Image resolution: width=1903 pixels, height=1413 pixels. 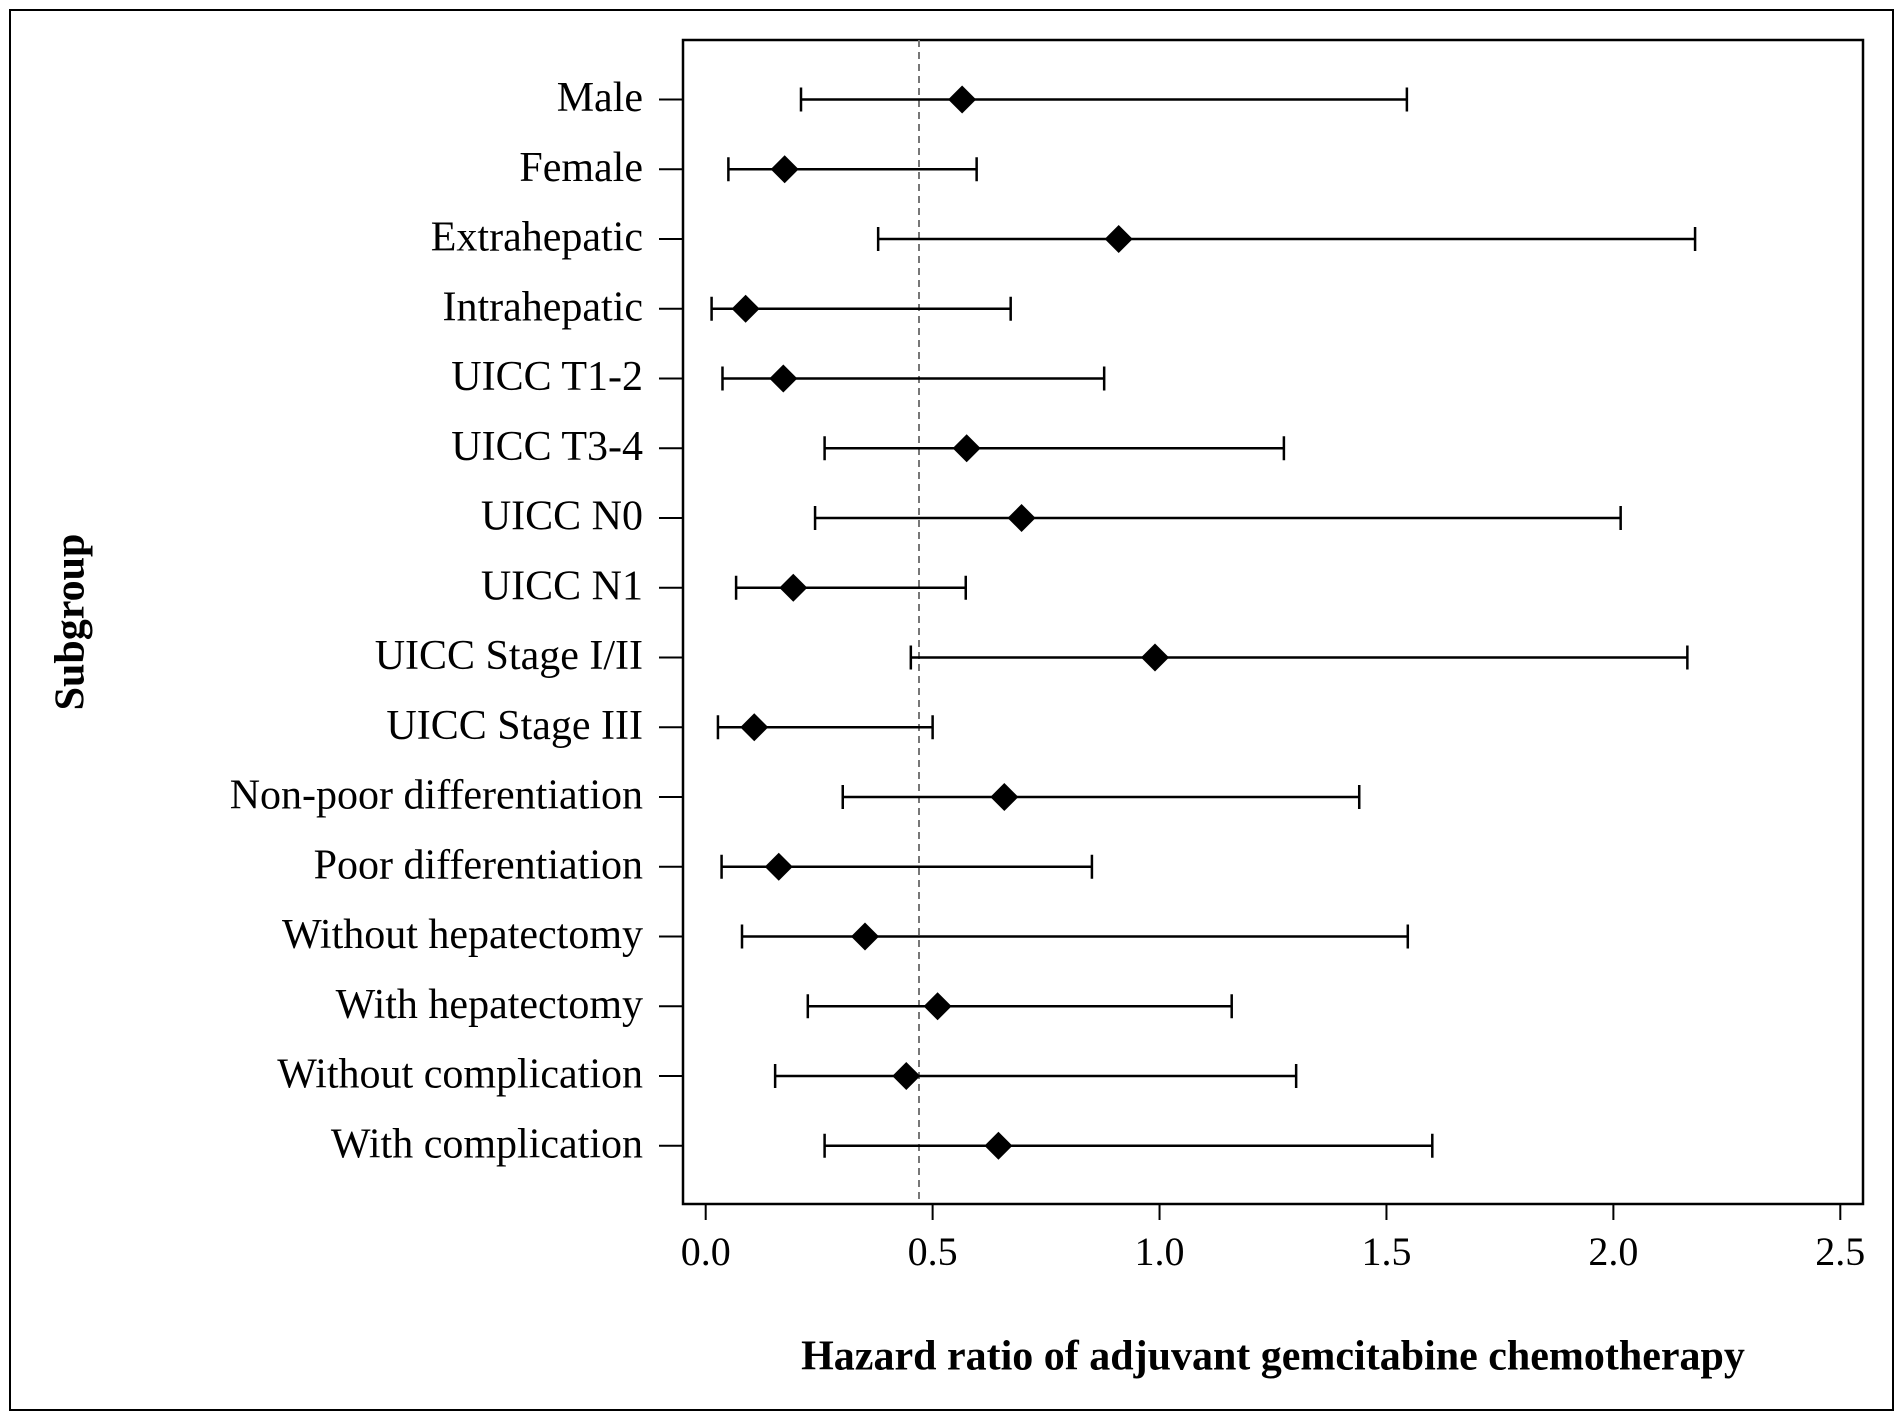 I want to click on x-tick-label: 2.5, so click(x=1840, y=1251).